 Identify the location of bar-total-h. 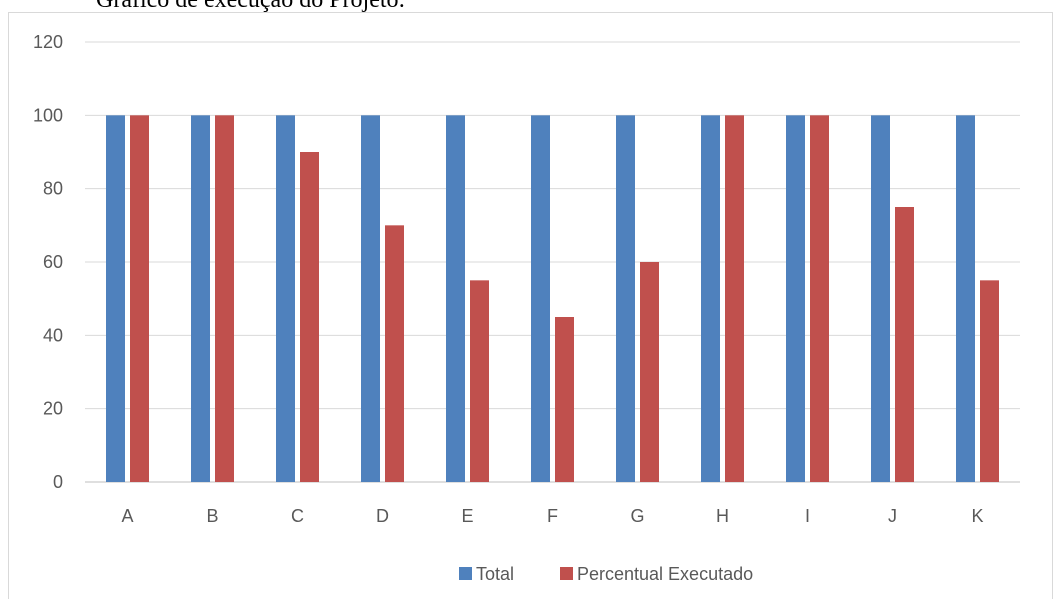
(710, 298).